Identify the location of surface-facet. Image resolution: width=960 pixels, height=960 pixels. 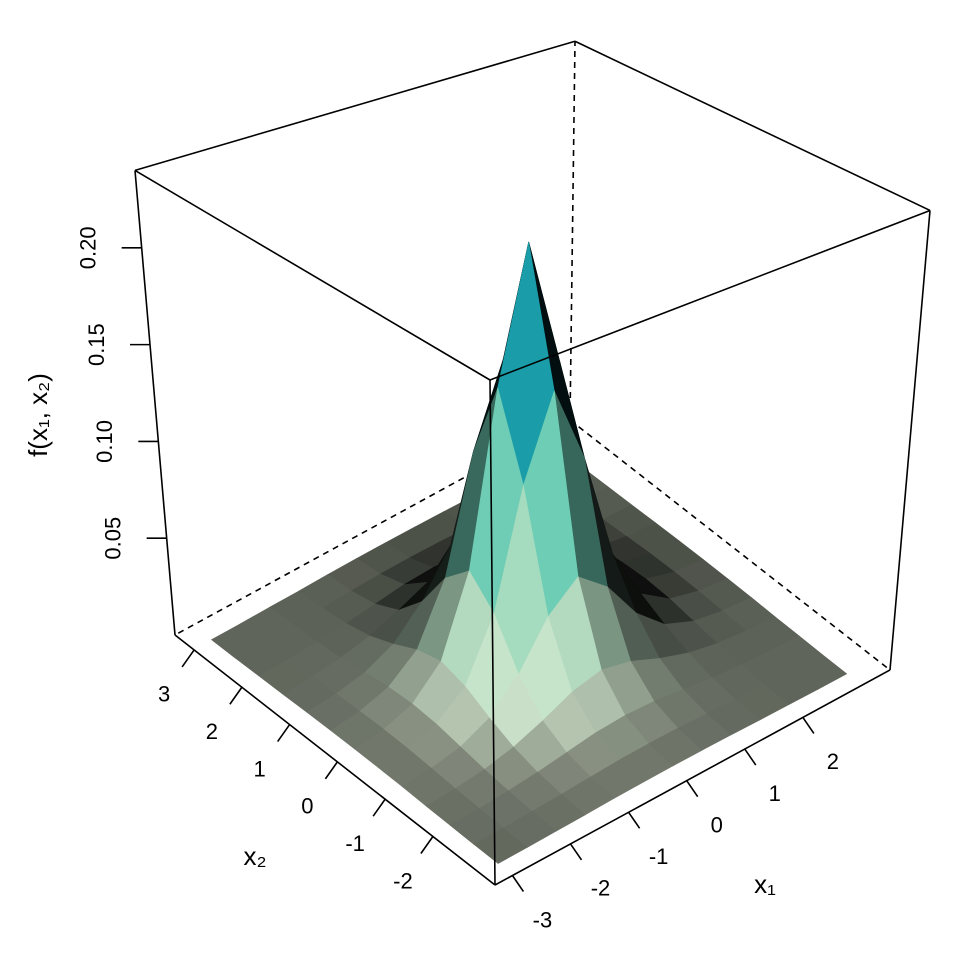
(500, 845).